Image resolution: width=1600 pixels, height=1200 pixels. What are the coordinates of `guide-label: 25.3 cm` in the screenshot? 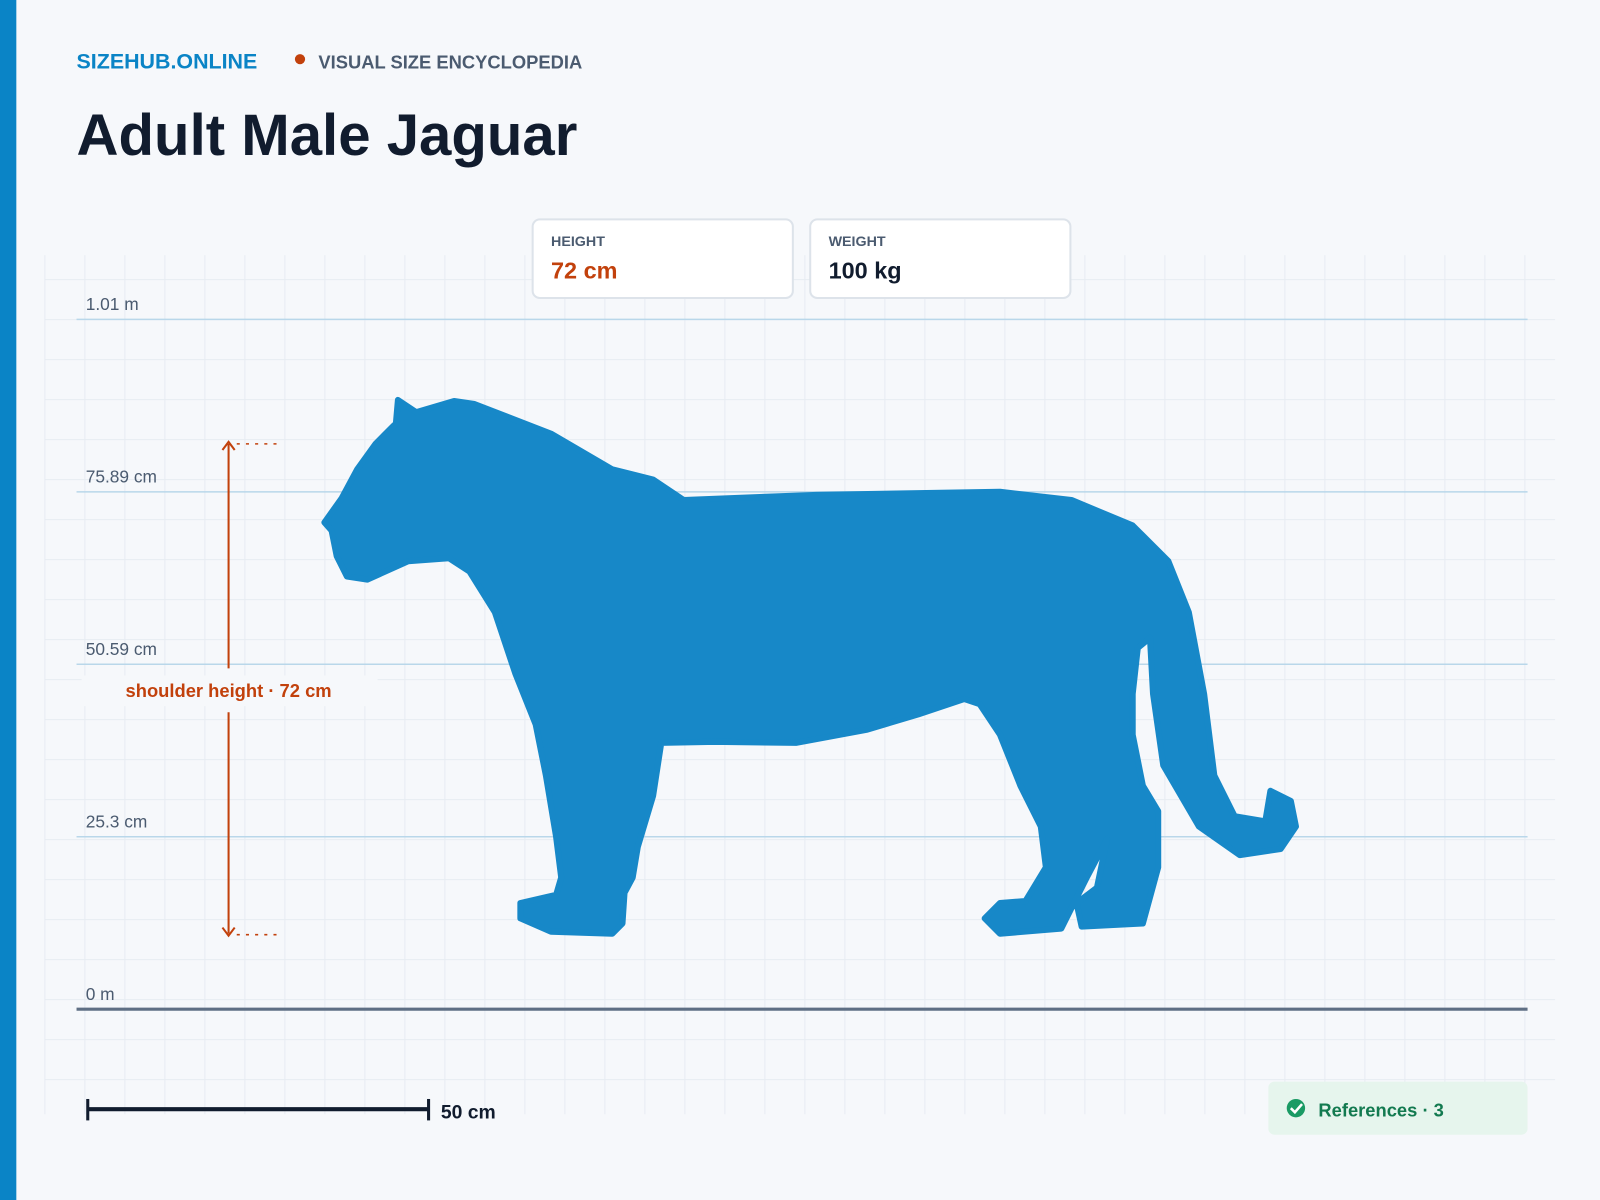 It's located at (117, 822).